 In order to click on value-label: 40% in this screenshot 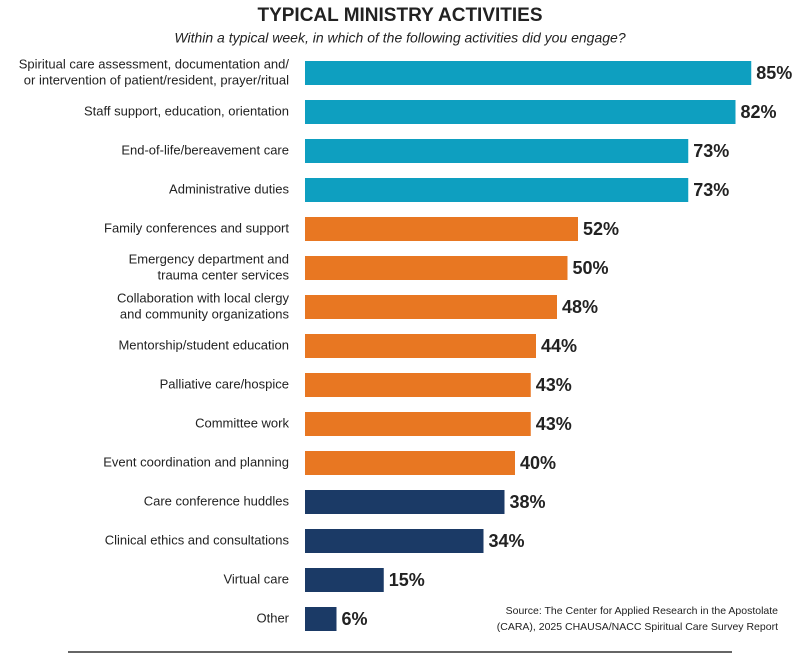, I will do `click(538, 463)`.